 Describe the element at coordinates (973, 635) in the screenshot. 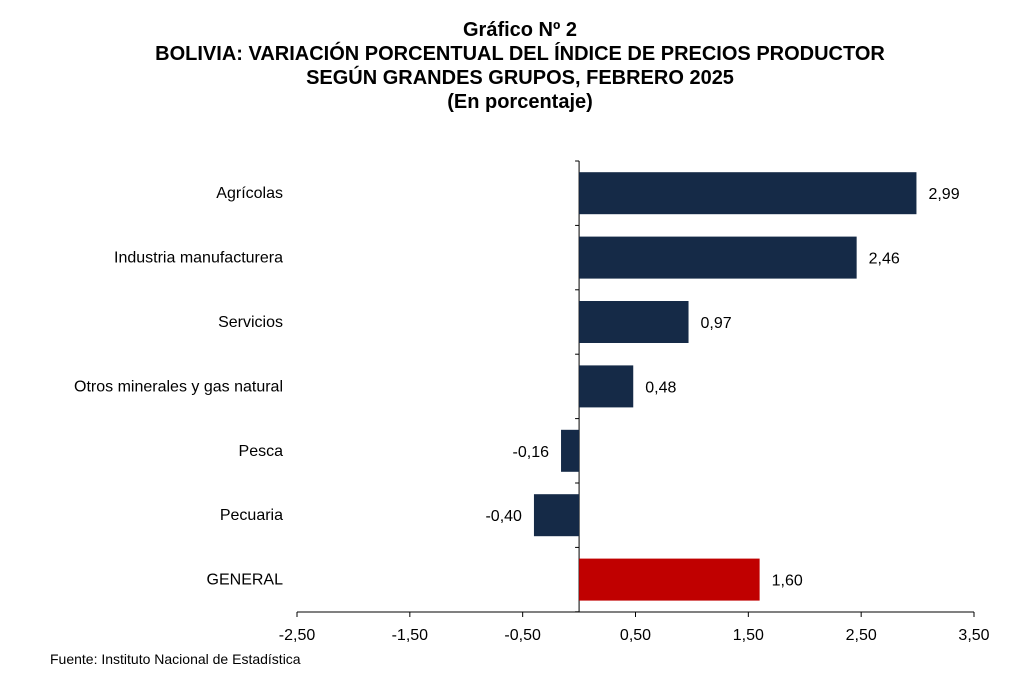

I see `x-tick-label: 3,50` at that location.